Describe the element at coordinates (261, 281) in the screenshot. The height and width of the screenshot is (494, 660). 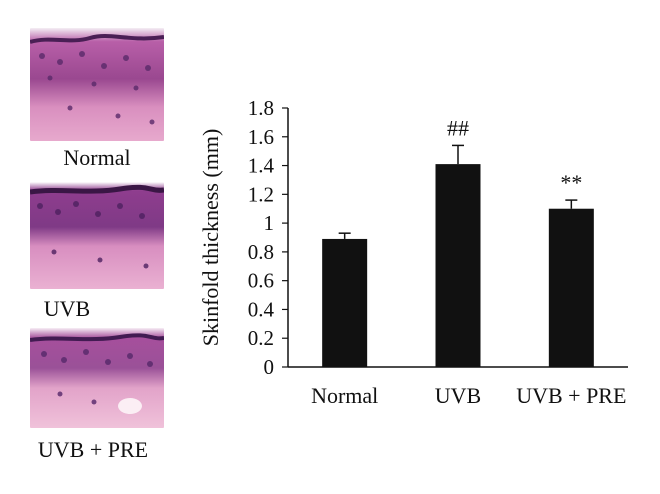
I see `y-tick-label: 0.6` at that location.